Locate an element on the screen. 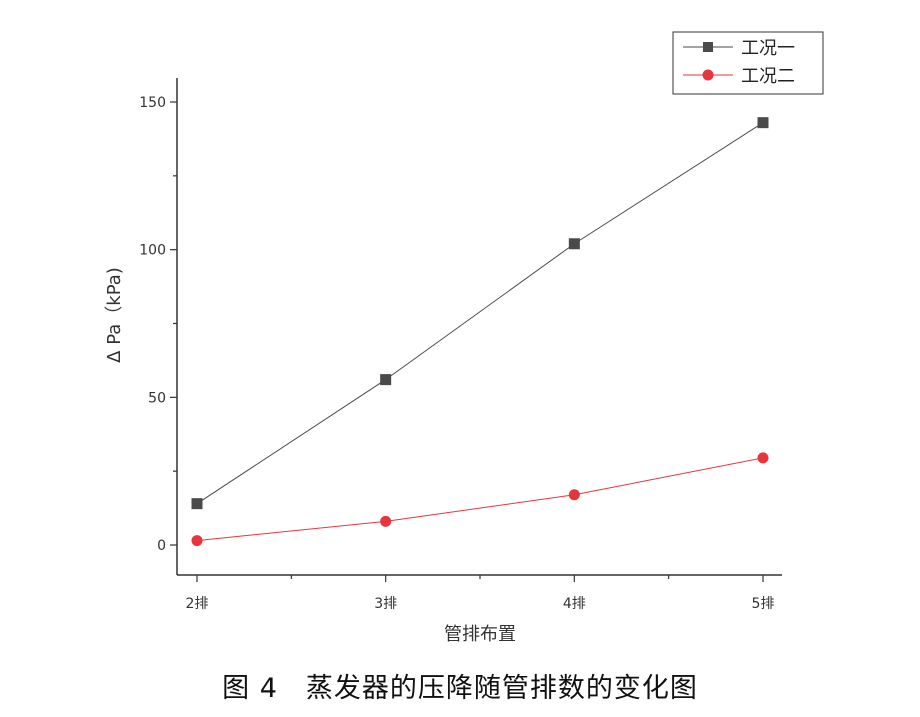 The image size is (920, 717). legend-label-1: 工况一 is located at coordinates (768, 48).